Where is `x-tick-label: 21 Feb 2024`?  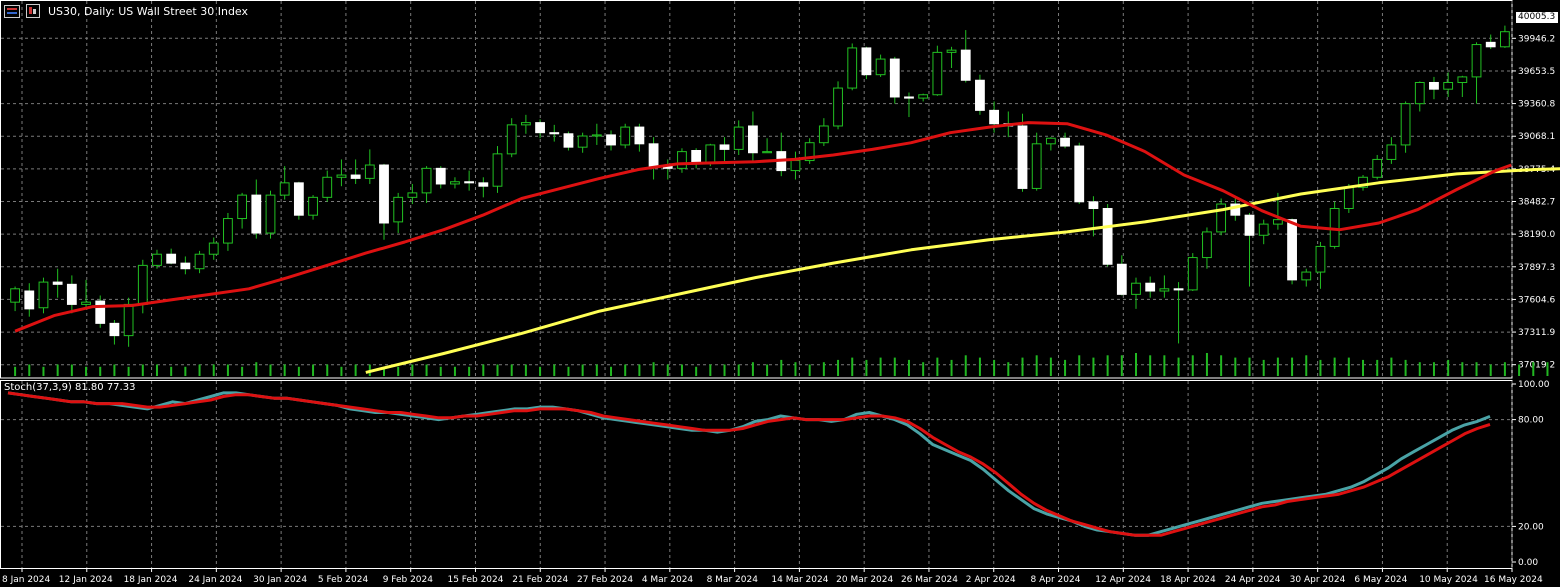
x-tick-label: 21 Feb 2024 is located at coordinates (540, 580).